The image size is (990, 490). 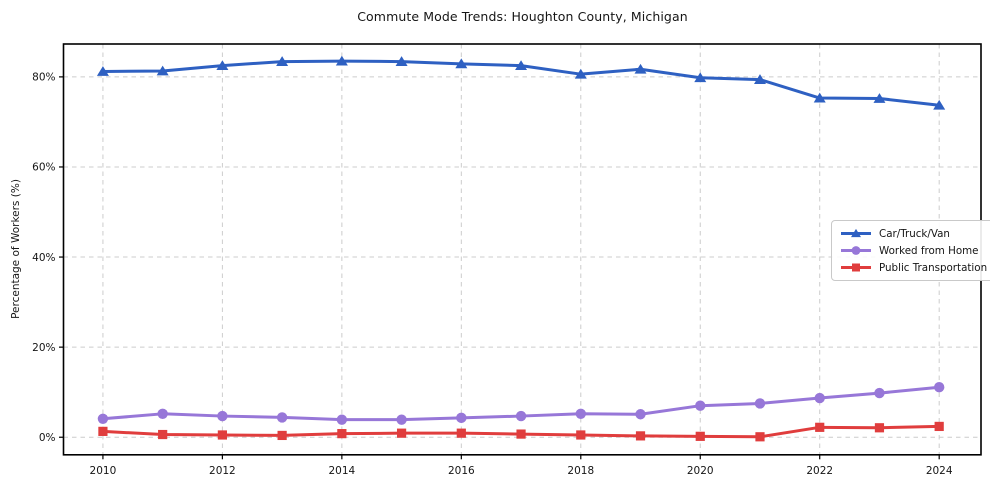 I want to click on legend-swatch-triangle-icon, so click(x=856, y=233).